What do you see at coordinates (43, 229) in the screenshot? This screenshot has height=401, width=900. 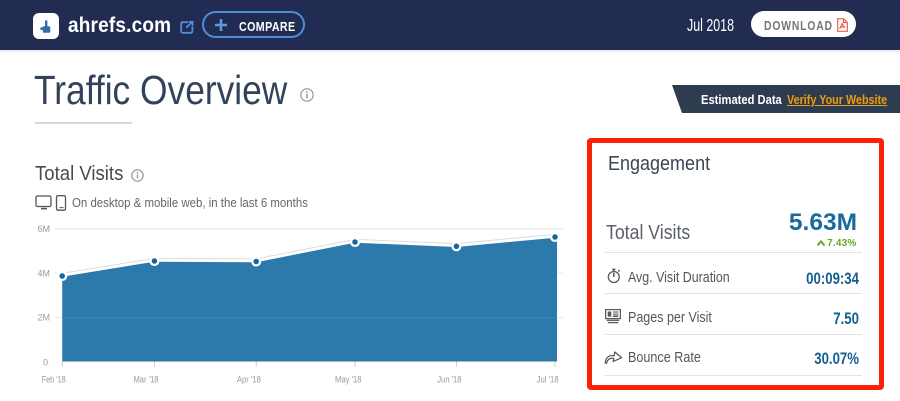 I see `svg-text: 6M` at bounding box center [43, 229].